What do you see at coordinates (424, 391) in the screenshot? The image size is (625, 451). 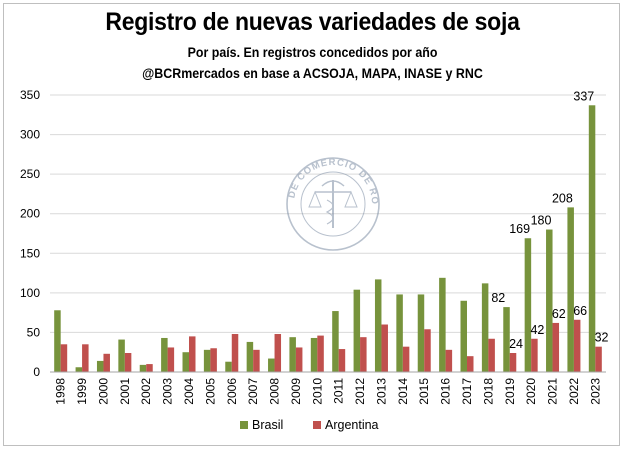 I see `x-tick-label: 2015` at bounding box center [424, 391].